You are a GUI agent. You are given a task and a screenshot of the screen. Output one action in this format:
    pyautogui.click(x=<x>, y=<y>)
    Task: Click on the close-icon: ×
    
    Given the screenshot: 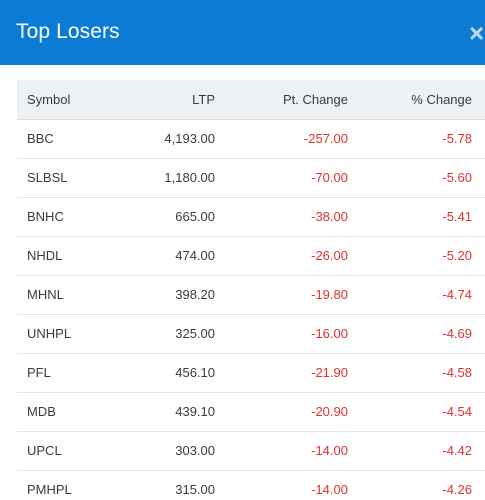 What is the action you would take?
    pyautogui.click(x=477, y=33)
    